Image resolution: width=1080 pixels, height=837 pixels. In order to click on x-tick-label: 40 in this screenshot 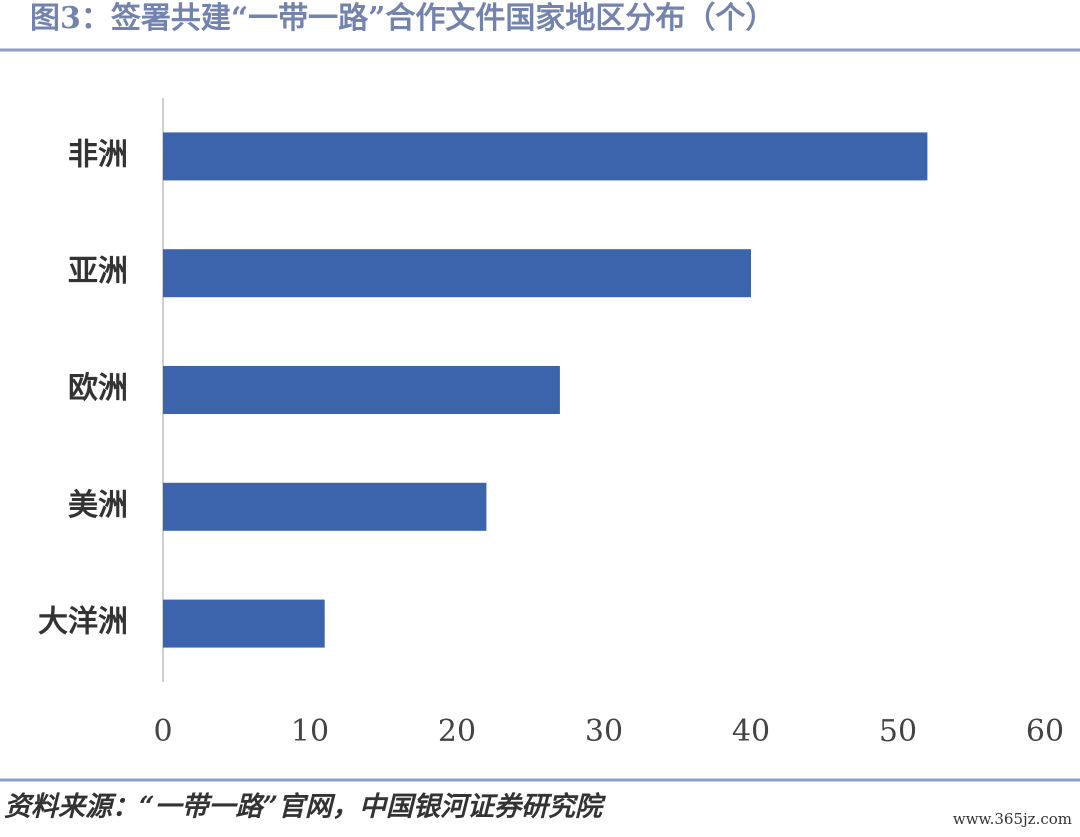, I will do `click(751, 731)`.